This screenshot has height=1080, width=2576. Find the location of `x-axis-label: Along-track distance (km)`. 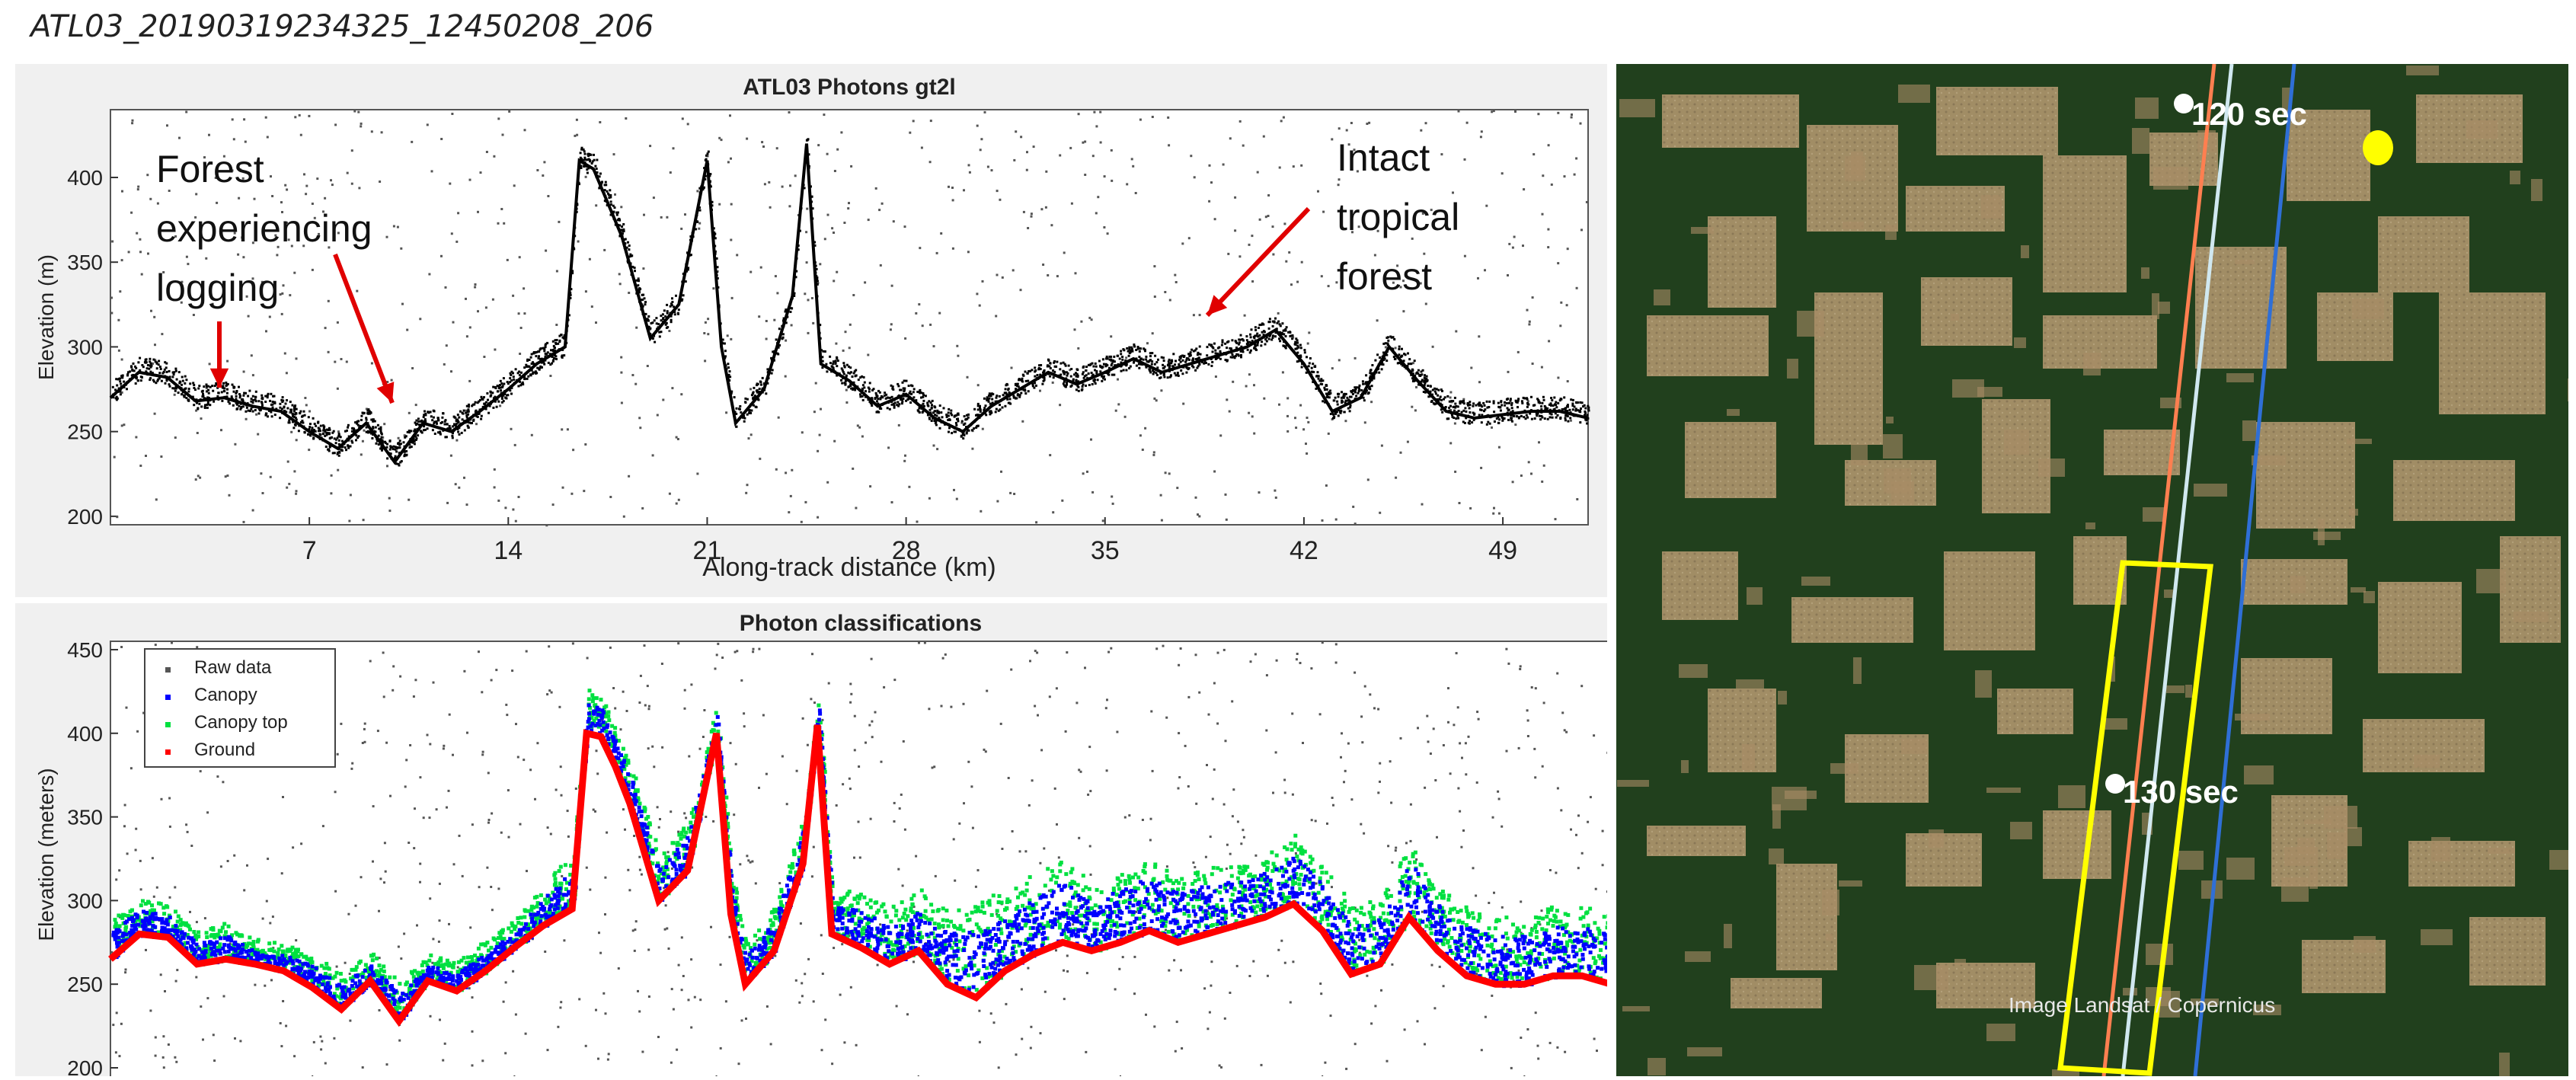

x-axis-label: Along-track distance (km) is located at coordinates (849, 567).